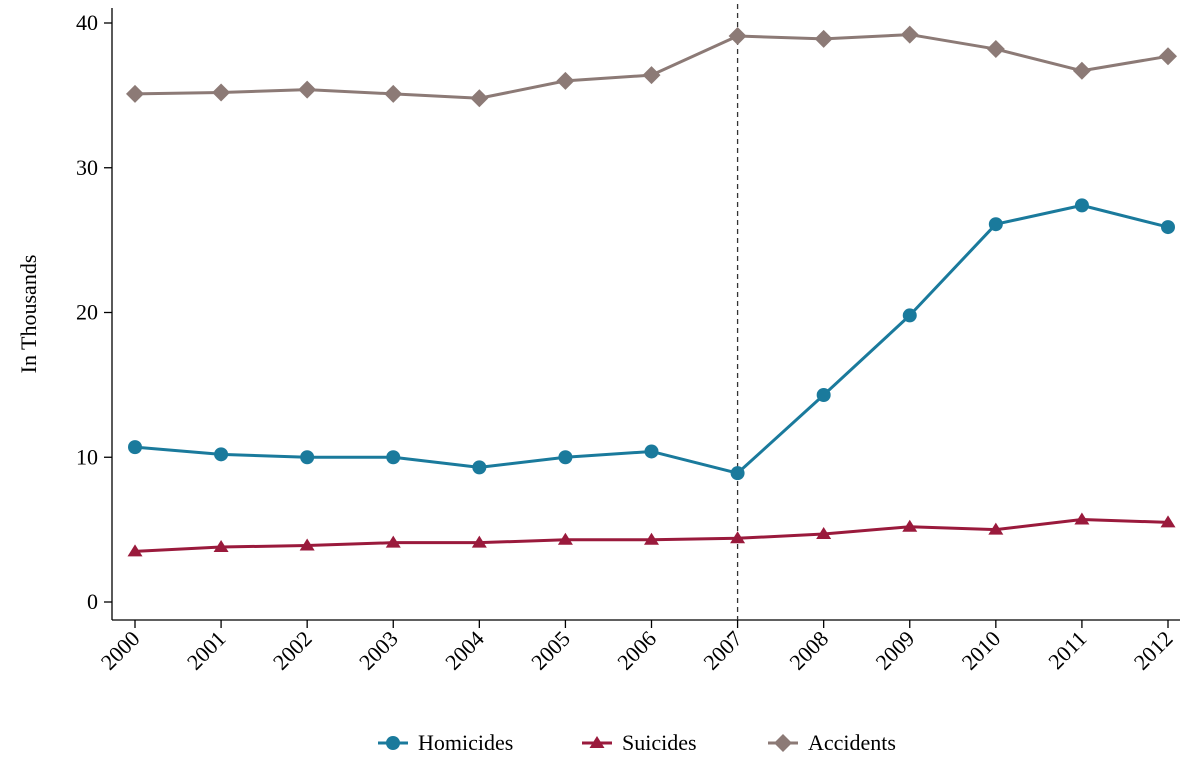 The image size is (1183, 757). I want to click on x-tick-label: 2007, so click(722, 650).